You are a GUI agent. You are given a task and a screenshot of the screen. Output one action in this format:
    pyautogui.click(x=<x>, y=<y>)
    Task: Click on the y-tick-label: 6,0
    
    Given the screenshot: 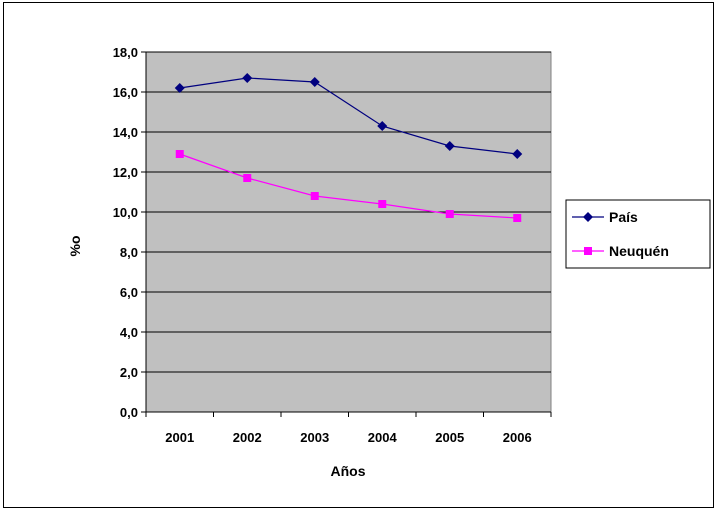 What is the action you would take?
    pyautogui.click(x=129, y=292)
    